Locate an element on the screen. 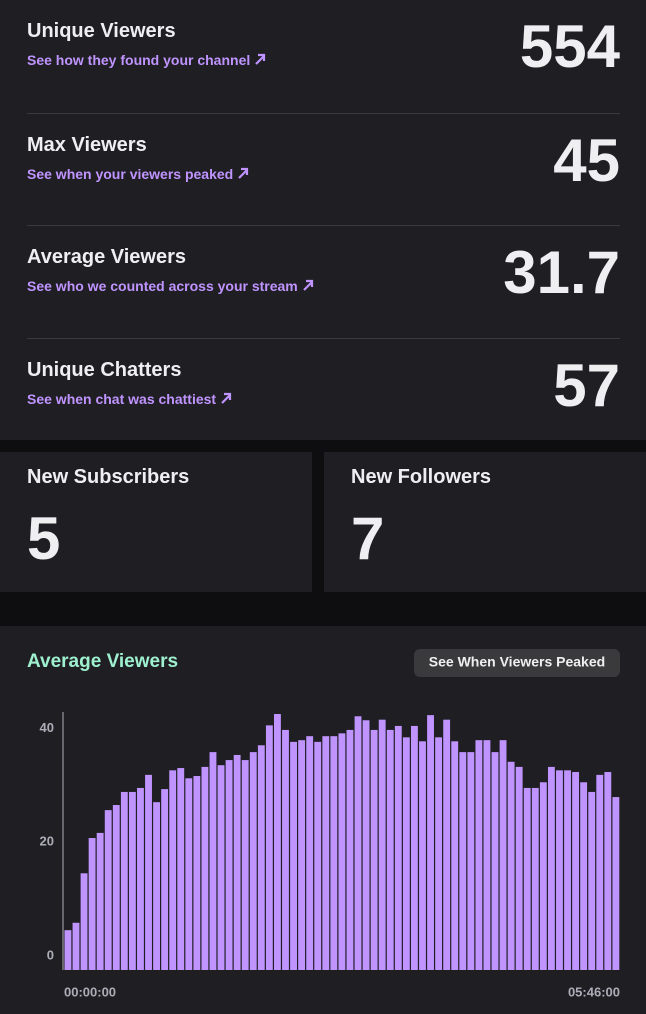 This screenshot has width=646, height=1014. stat-link: See when chat was chattiest is located at coordinates (130, 399).